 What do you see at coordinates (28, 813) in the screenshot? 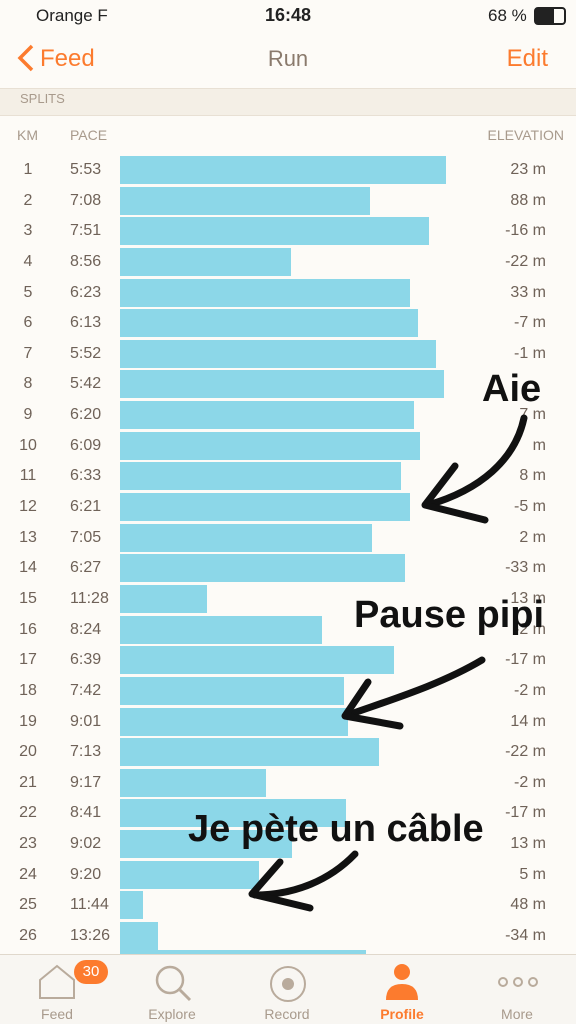
I see `split-km: 22` at bounding box center [28, 813].